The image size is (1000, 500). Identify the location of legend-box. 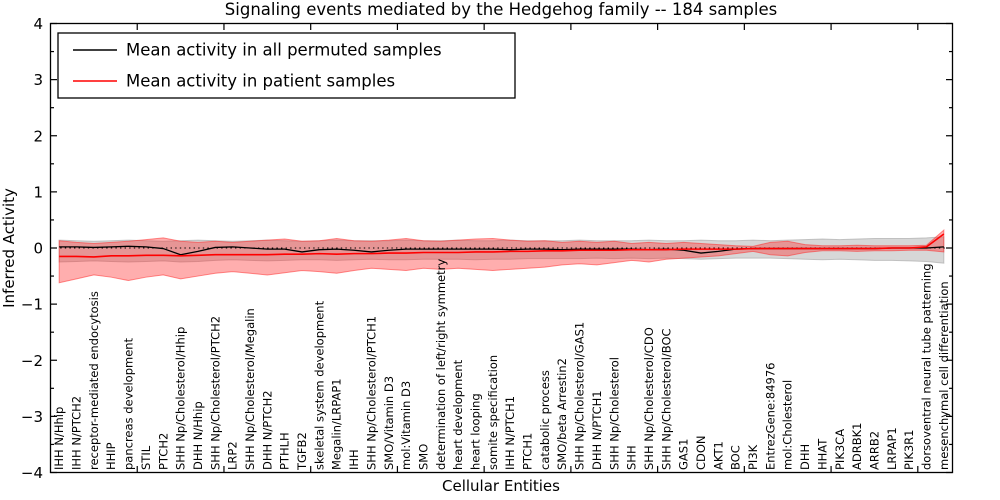
(286, 65).